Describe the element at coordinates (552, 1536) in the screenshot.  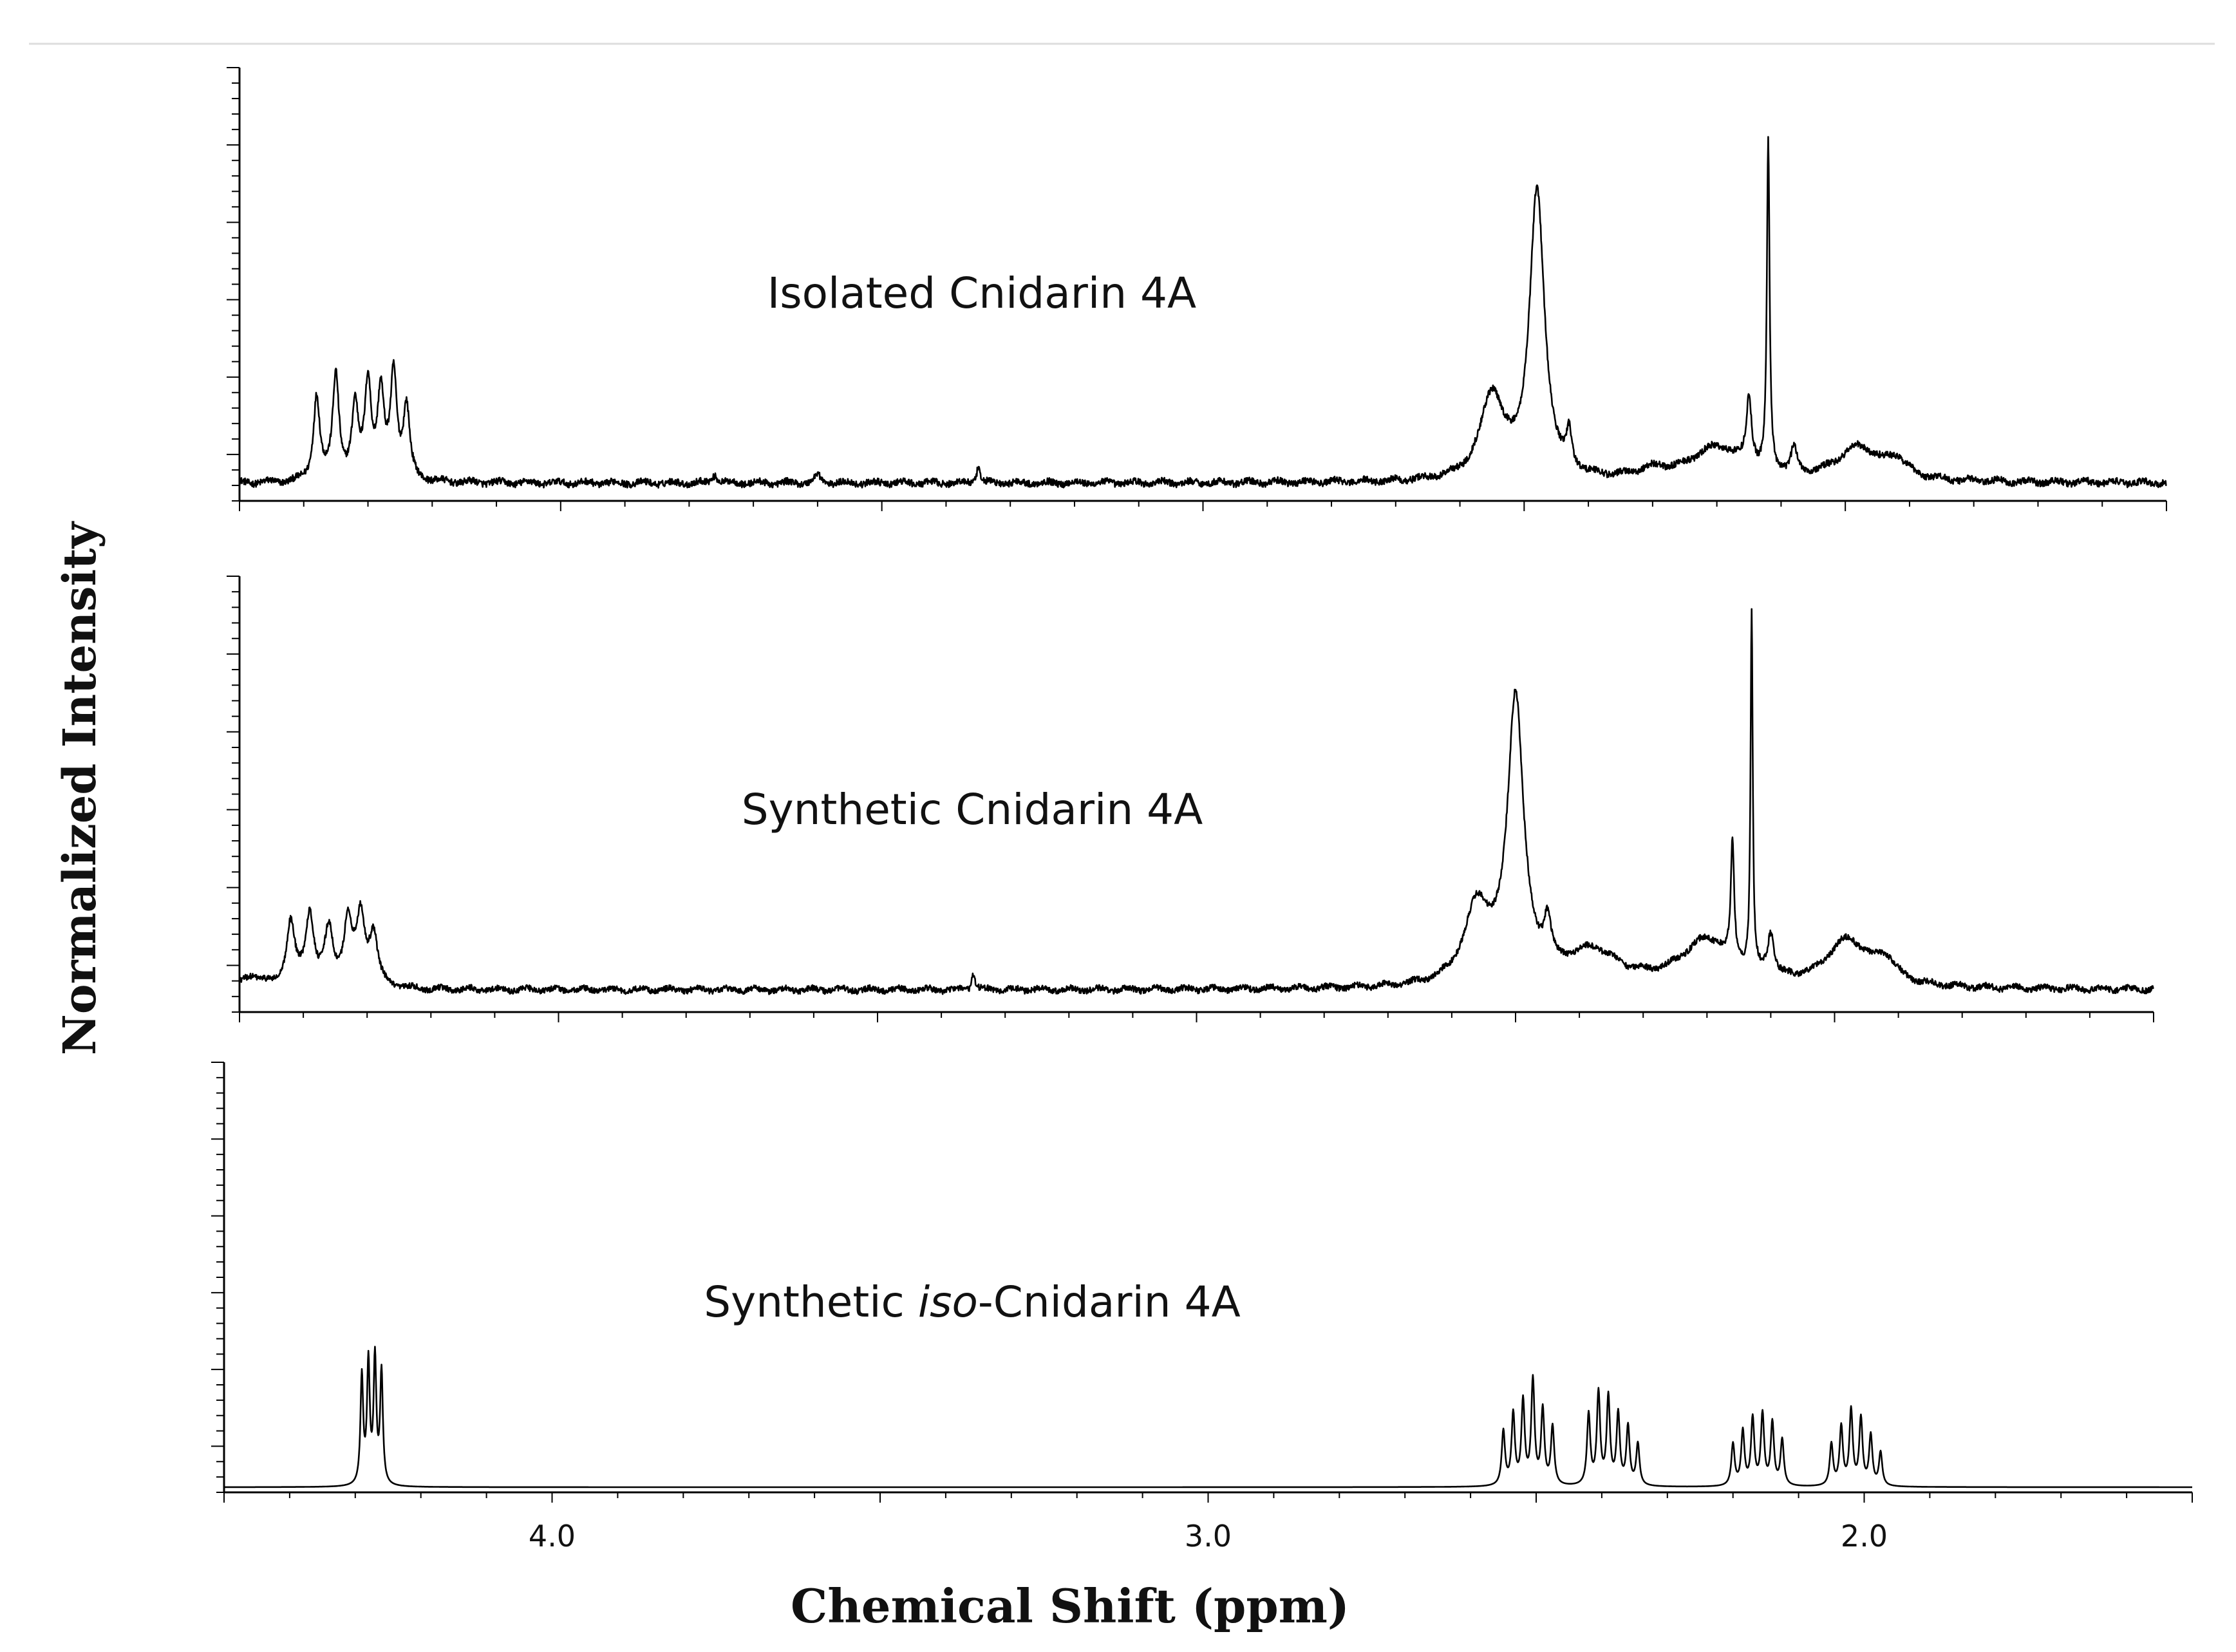
I see `x-tick-label: 4.0` at that location.